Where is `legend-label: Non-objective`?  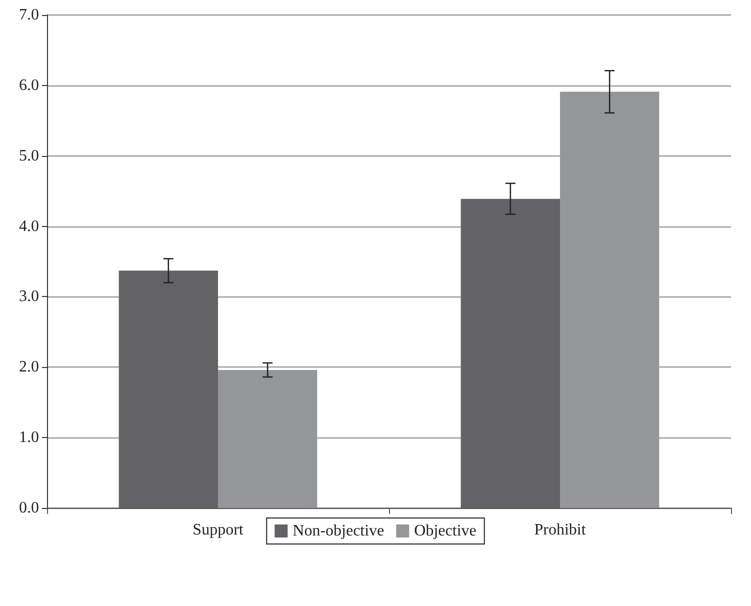 legend-label: Non-objective is located at coordinates (338, 531).